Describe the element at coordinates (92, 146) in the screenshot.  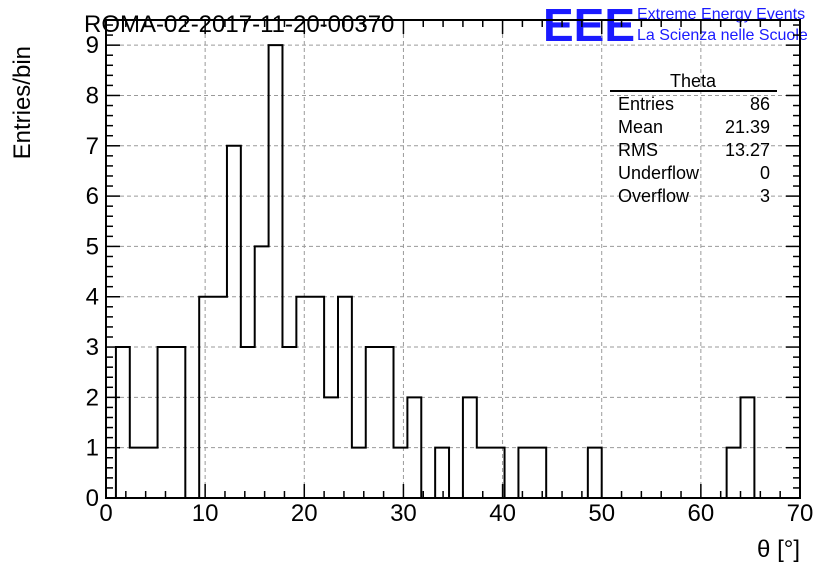
I see `y-tick-label: 7` at that location.